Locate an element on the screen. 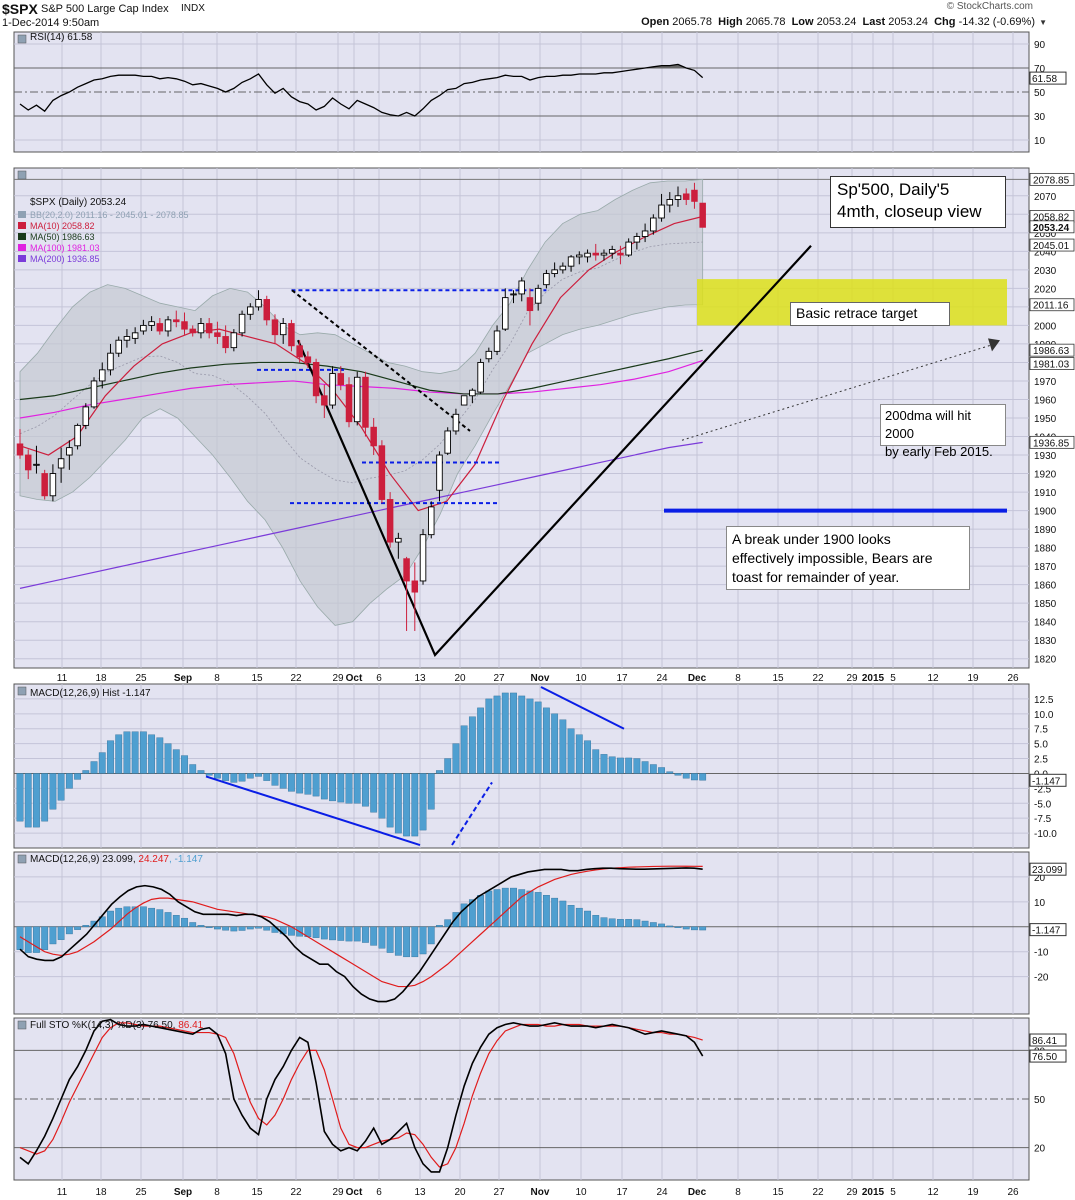  low-label: Low is located at coordinates (802, 22).